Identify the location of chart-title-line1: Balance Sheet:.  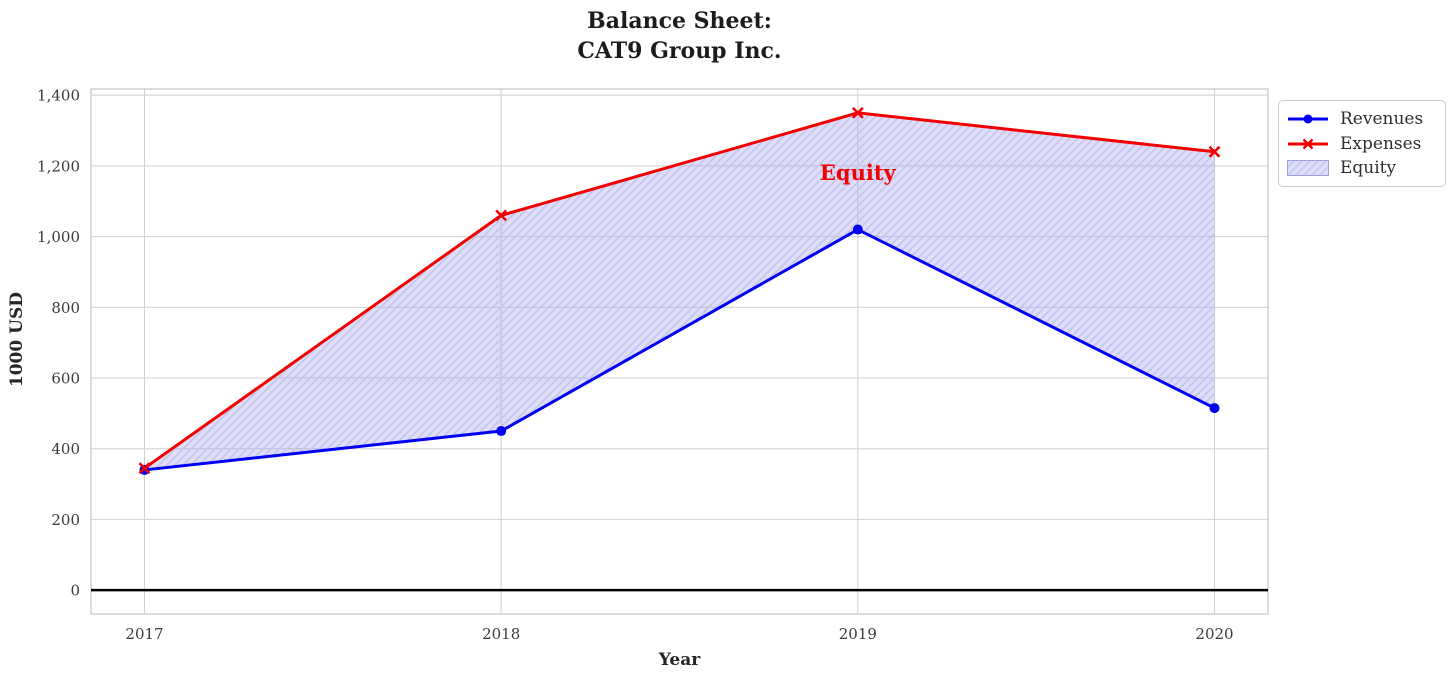
(679, 21).